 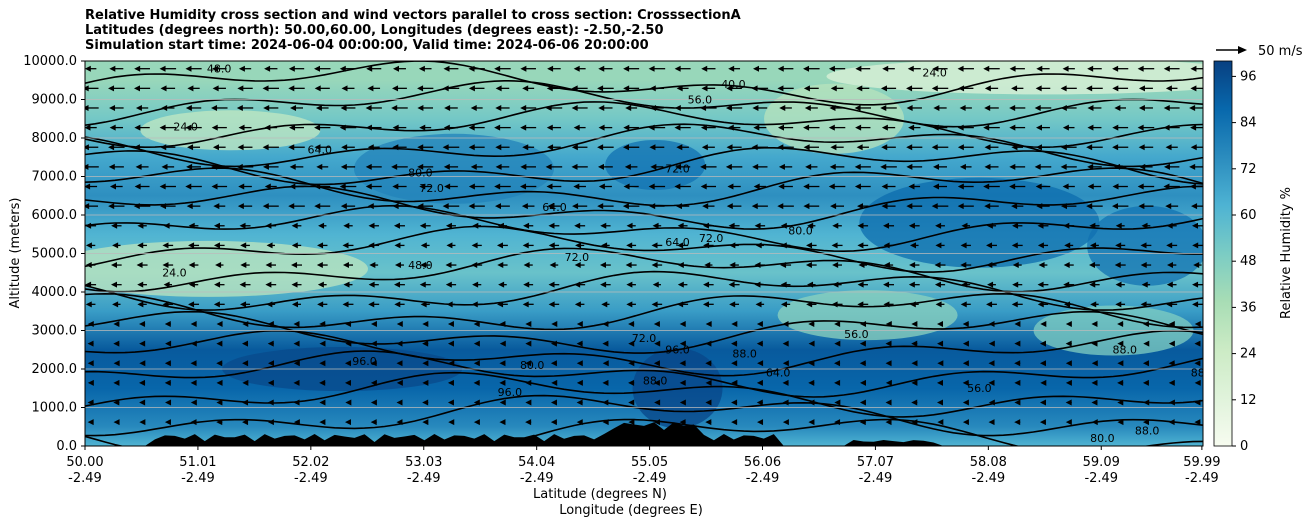 I want to click on x-tick-label-lat: 55.05, so click(x=649, y=462).